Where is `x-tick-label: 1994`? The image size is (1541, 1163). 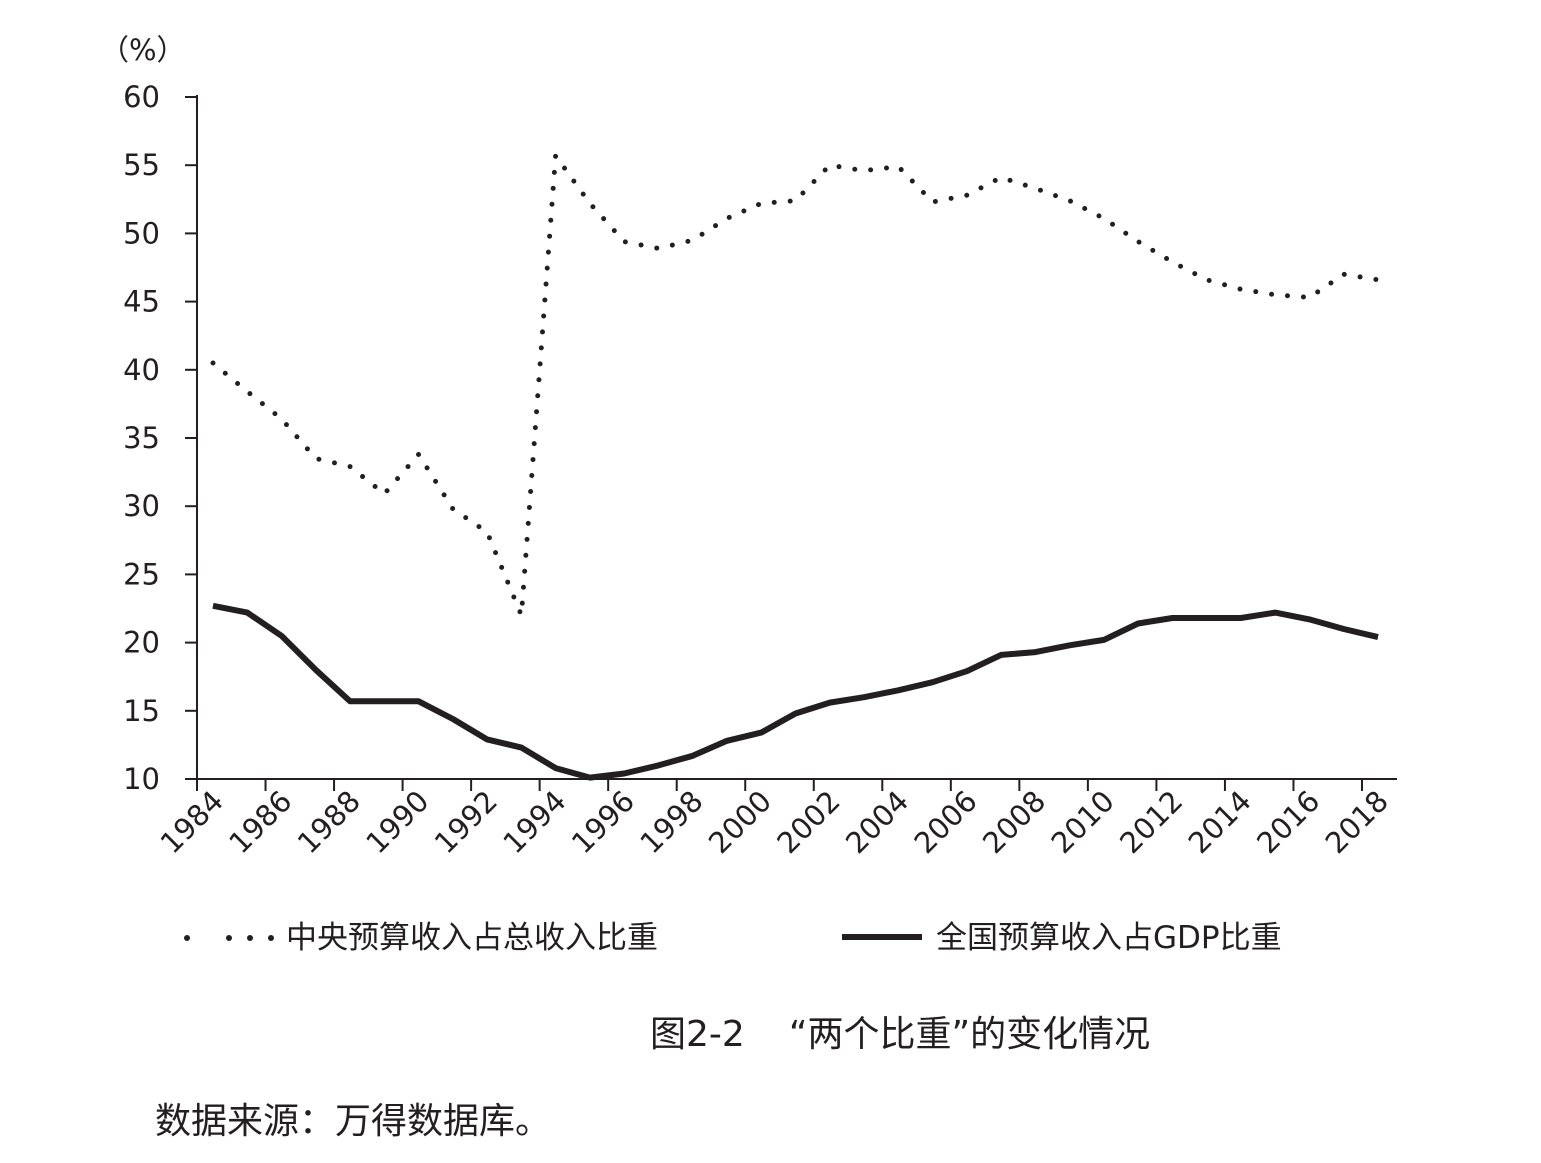 x-tick-label: 1994 is located at coordinates (534, 822).